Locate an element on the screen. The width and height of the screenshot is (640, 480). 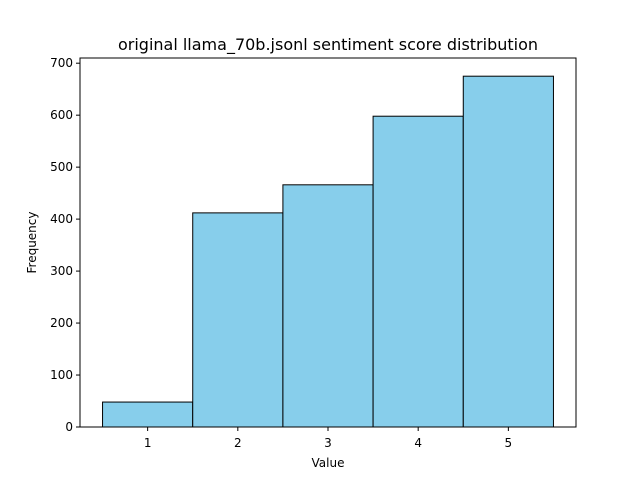
y-axis: 0 100 200 300 400 500 600 700 is located at coordinates (65, 245).